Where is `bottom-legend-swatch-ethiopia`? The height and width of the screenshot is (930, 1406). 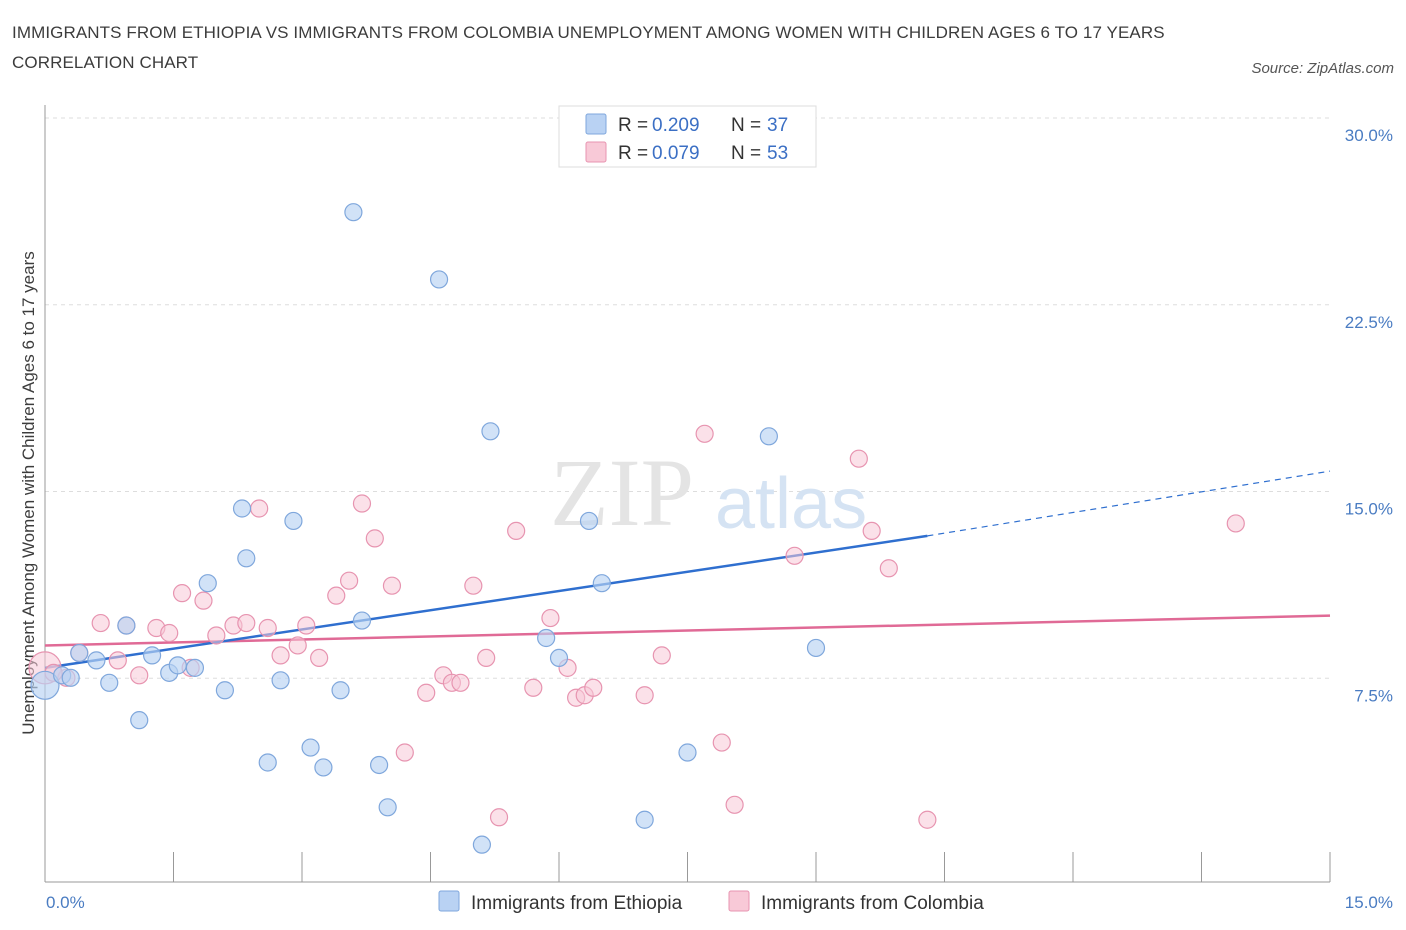 bottom-legend-swatch-ethiopia is located at coordinates (449, 901).